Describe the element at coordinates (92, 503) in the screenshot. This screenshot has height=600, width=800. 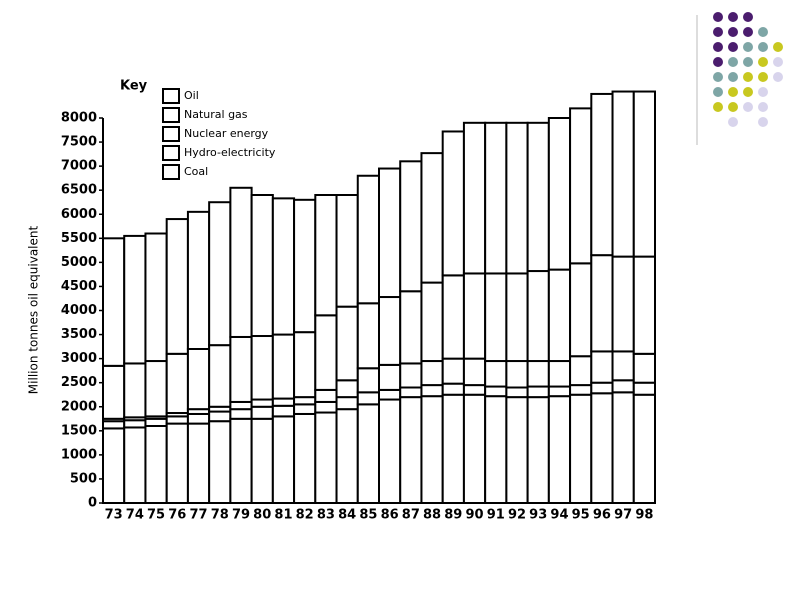
I see `y-tick-label: 0` at that location.